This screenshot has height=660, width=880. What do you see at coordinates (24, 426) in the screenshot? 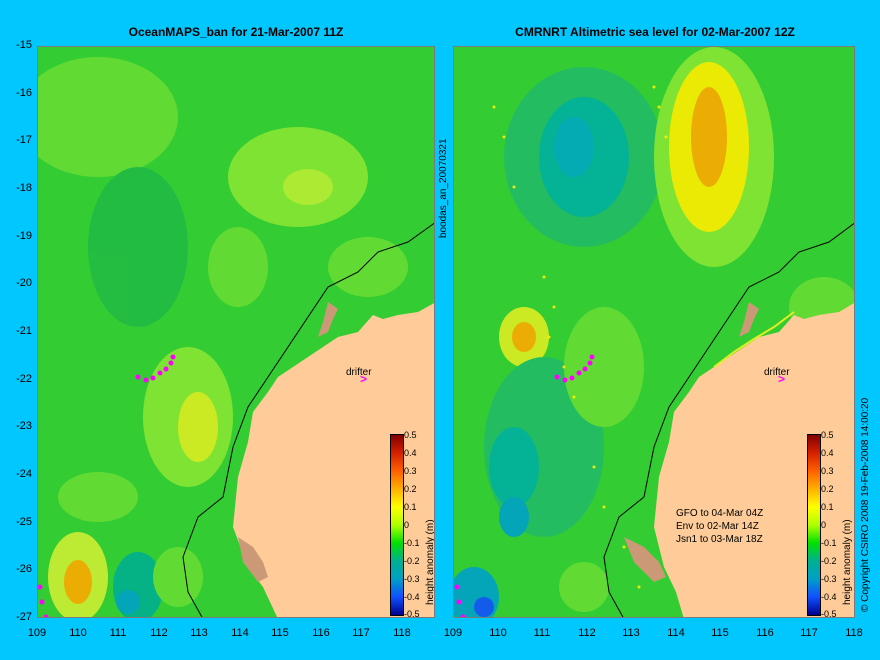
I see `y-tick: -23` at bounding box center [24, 426].